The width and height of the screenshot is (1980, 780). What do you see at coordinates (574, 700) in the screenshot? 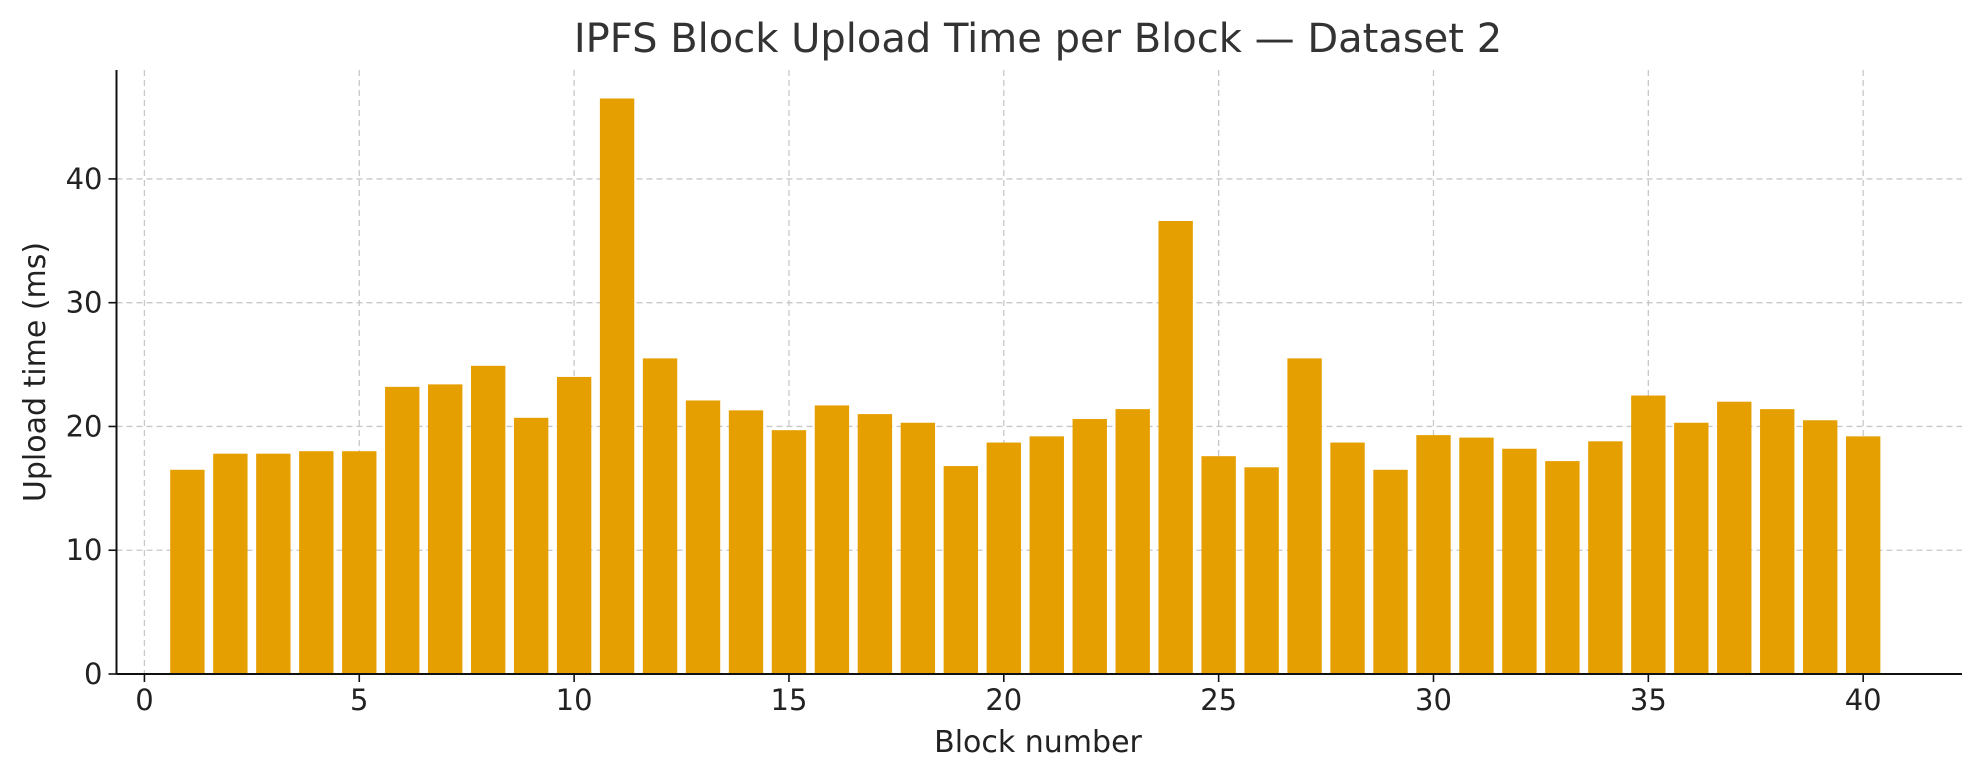
I see `x-tick-label: 10` at bounding box center [574, 700].